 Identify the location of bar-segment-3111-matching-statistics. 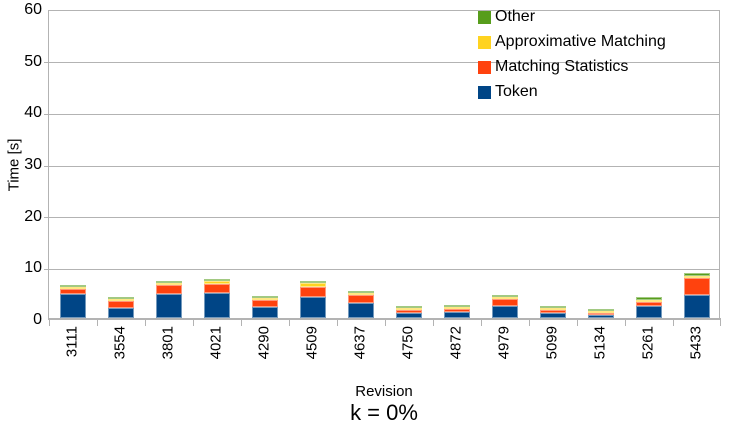
(73, 292).